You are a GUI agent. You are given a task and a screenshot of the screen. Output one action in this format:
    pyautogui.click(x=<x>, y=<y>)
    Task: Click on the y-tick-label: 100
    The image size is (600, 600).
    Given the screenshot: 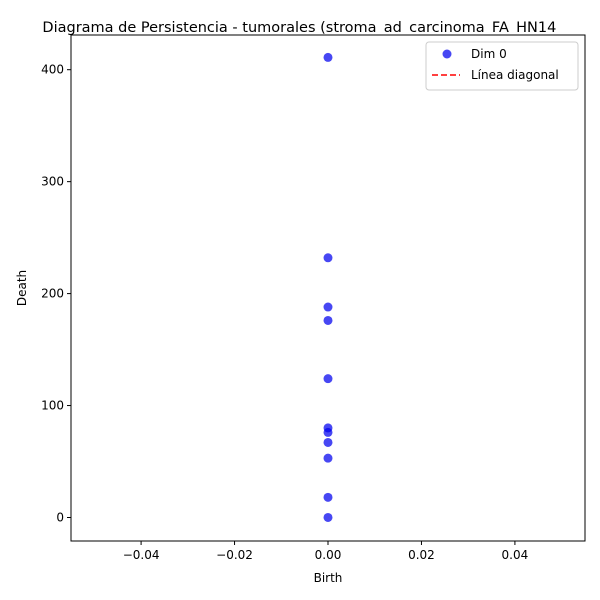 What is the action you would take?
    pyautogui.click(x=52, y=406)
    